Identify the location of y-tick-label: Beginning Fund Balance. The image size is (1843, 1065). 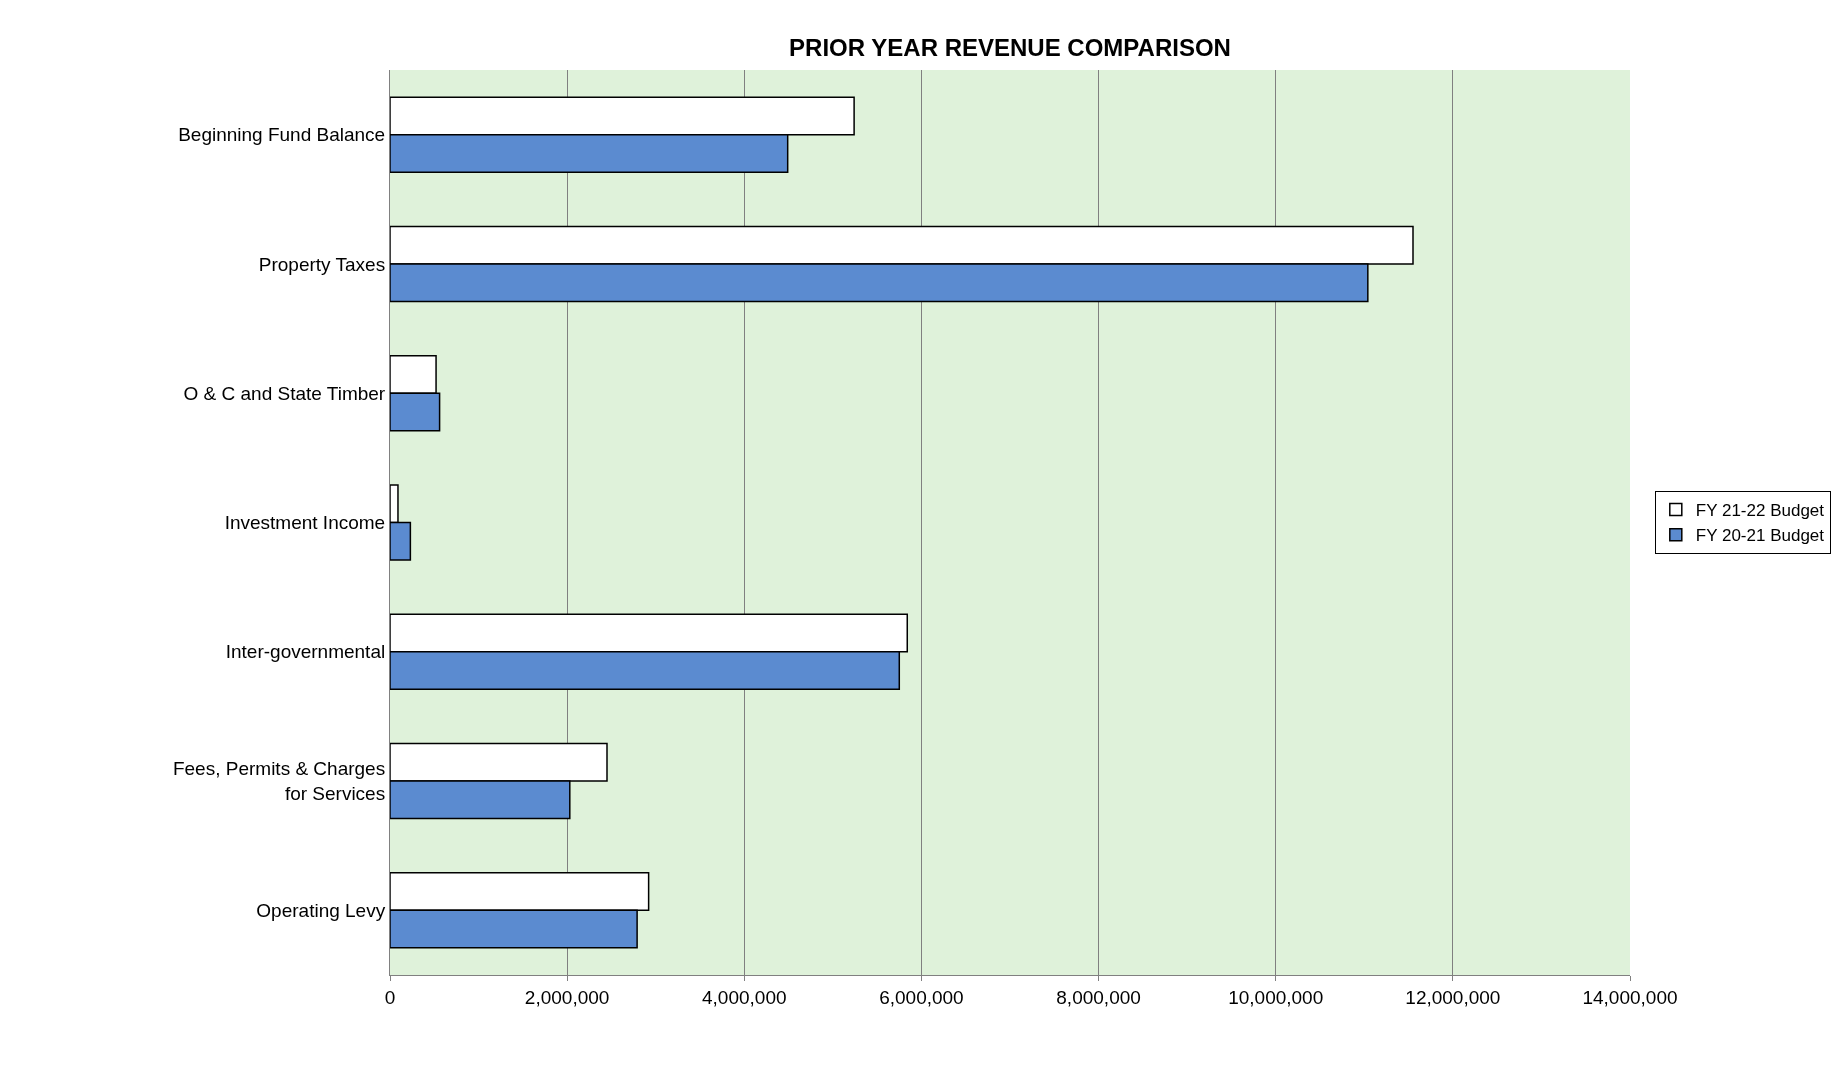
(282, 135).